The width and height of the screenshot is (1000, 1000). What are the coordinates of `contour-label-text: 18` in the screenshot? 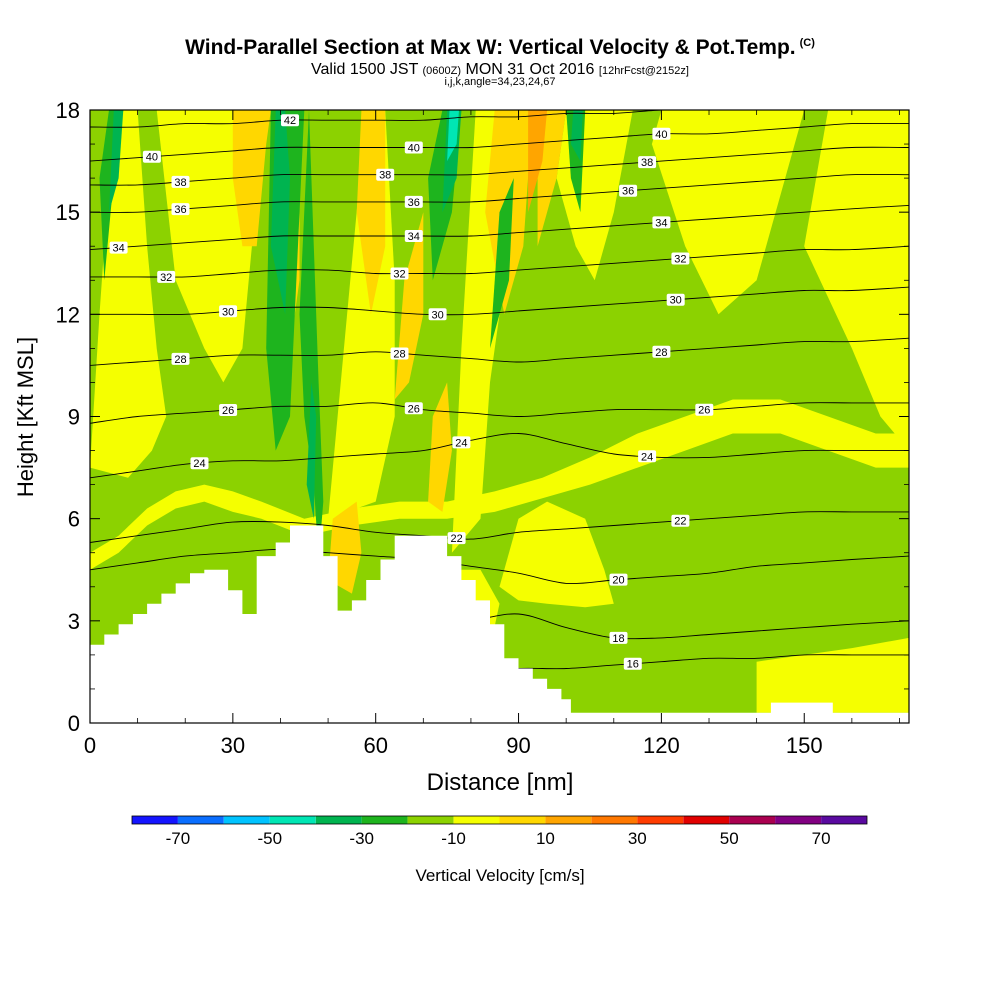 It's located at (618, 639).